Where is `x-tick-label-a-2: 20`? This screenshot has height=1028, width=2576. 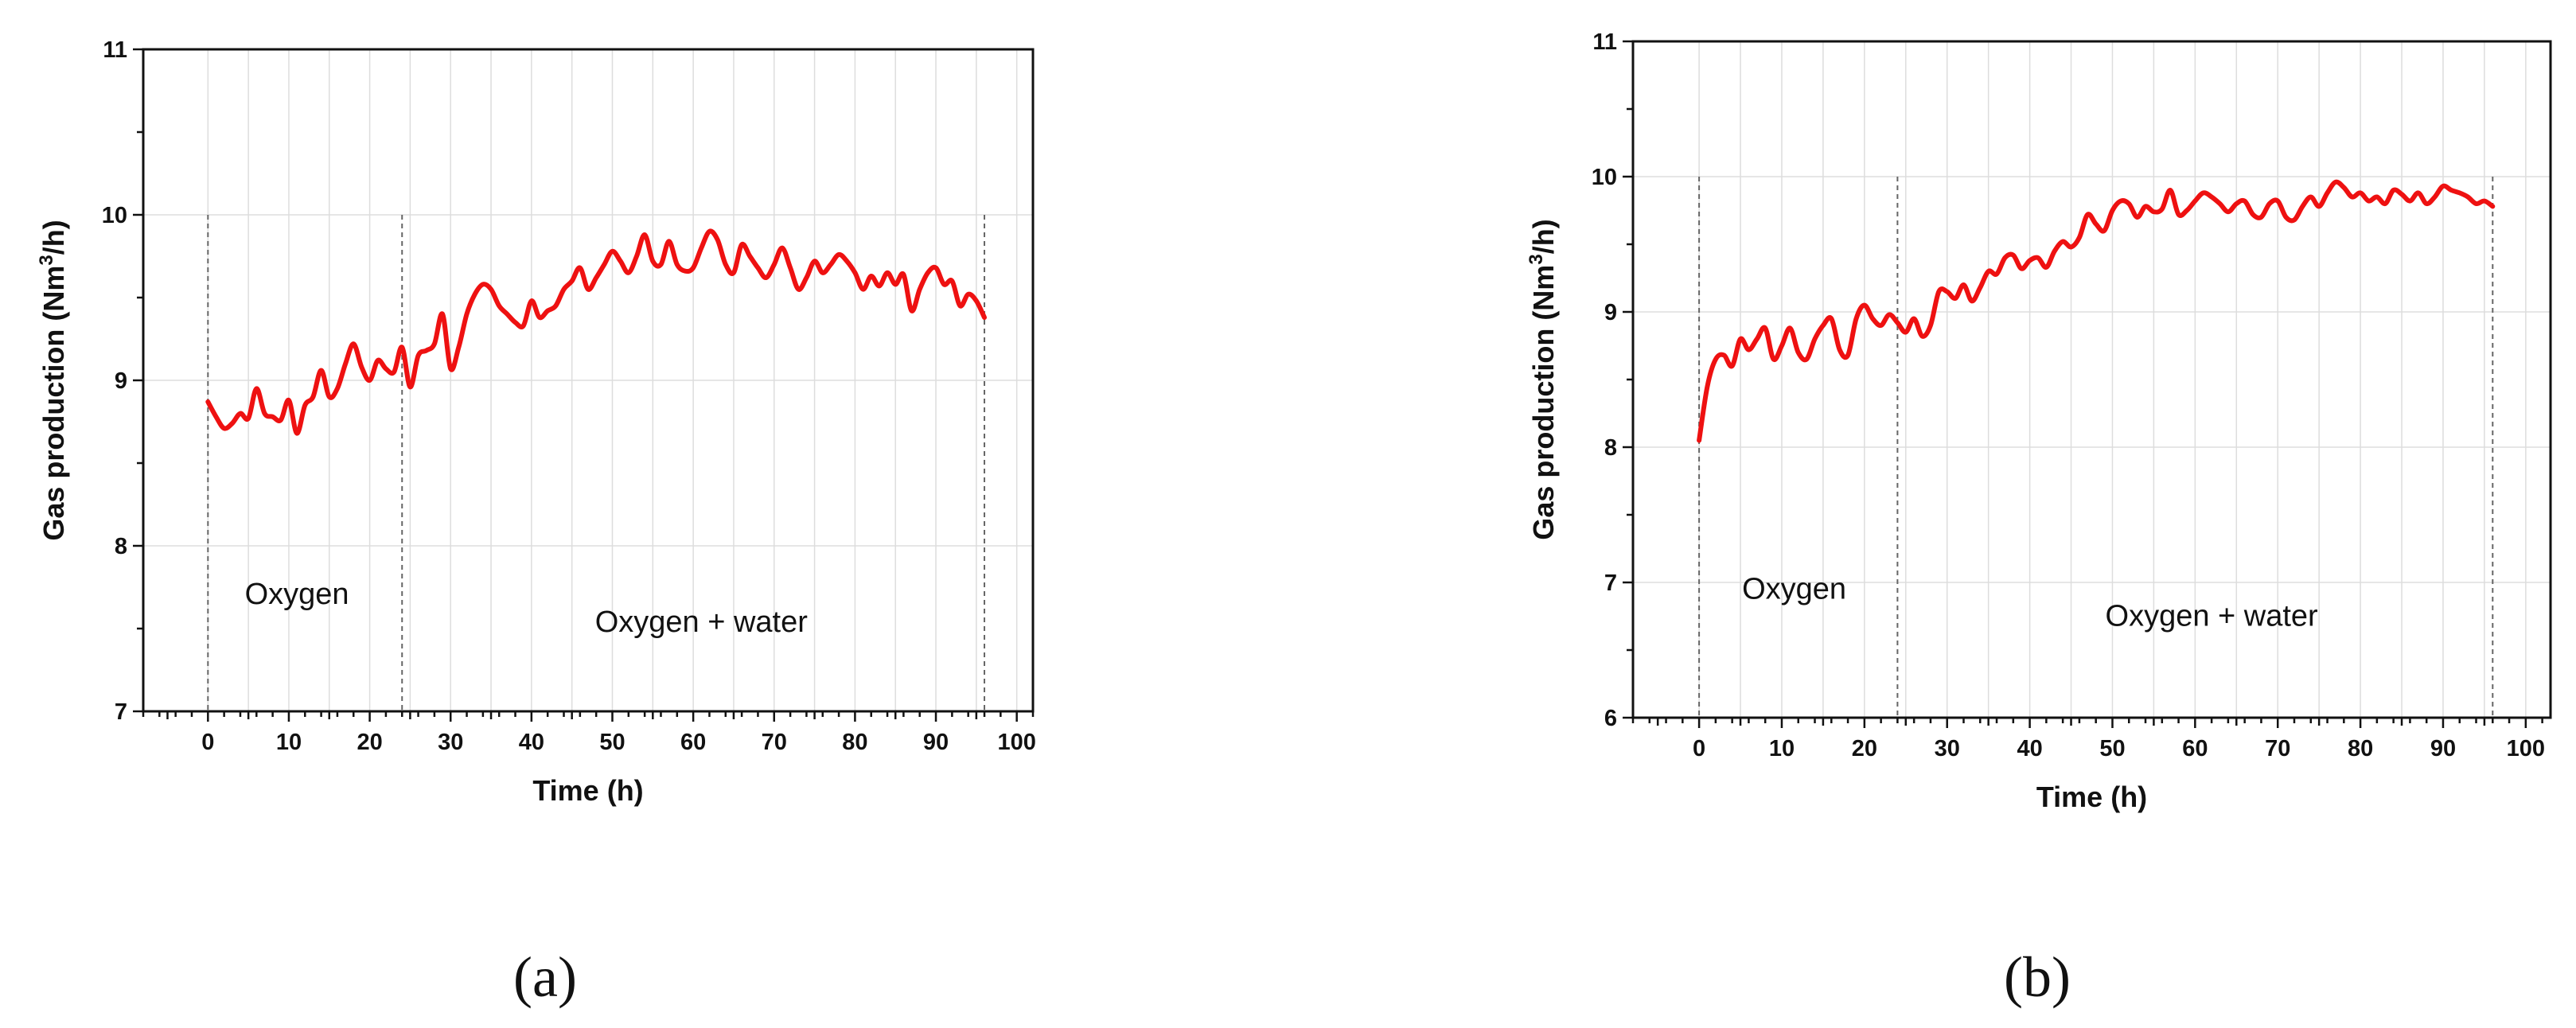 x-tick-label-a-2: 20 is located at coordinates (369, 742).